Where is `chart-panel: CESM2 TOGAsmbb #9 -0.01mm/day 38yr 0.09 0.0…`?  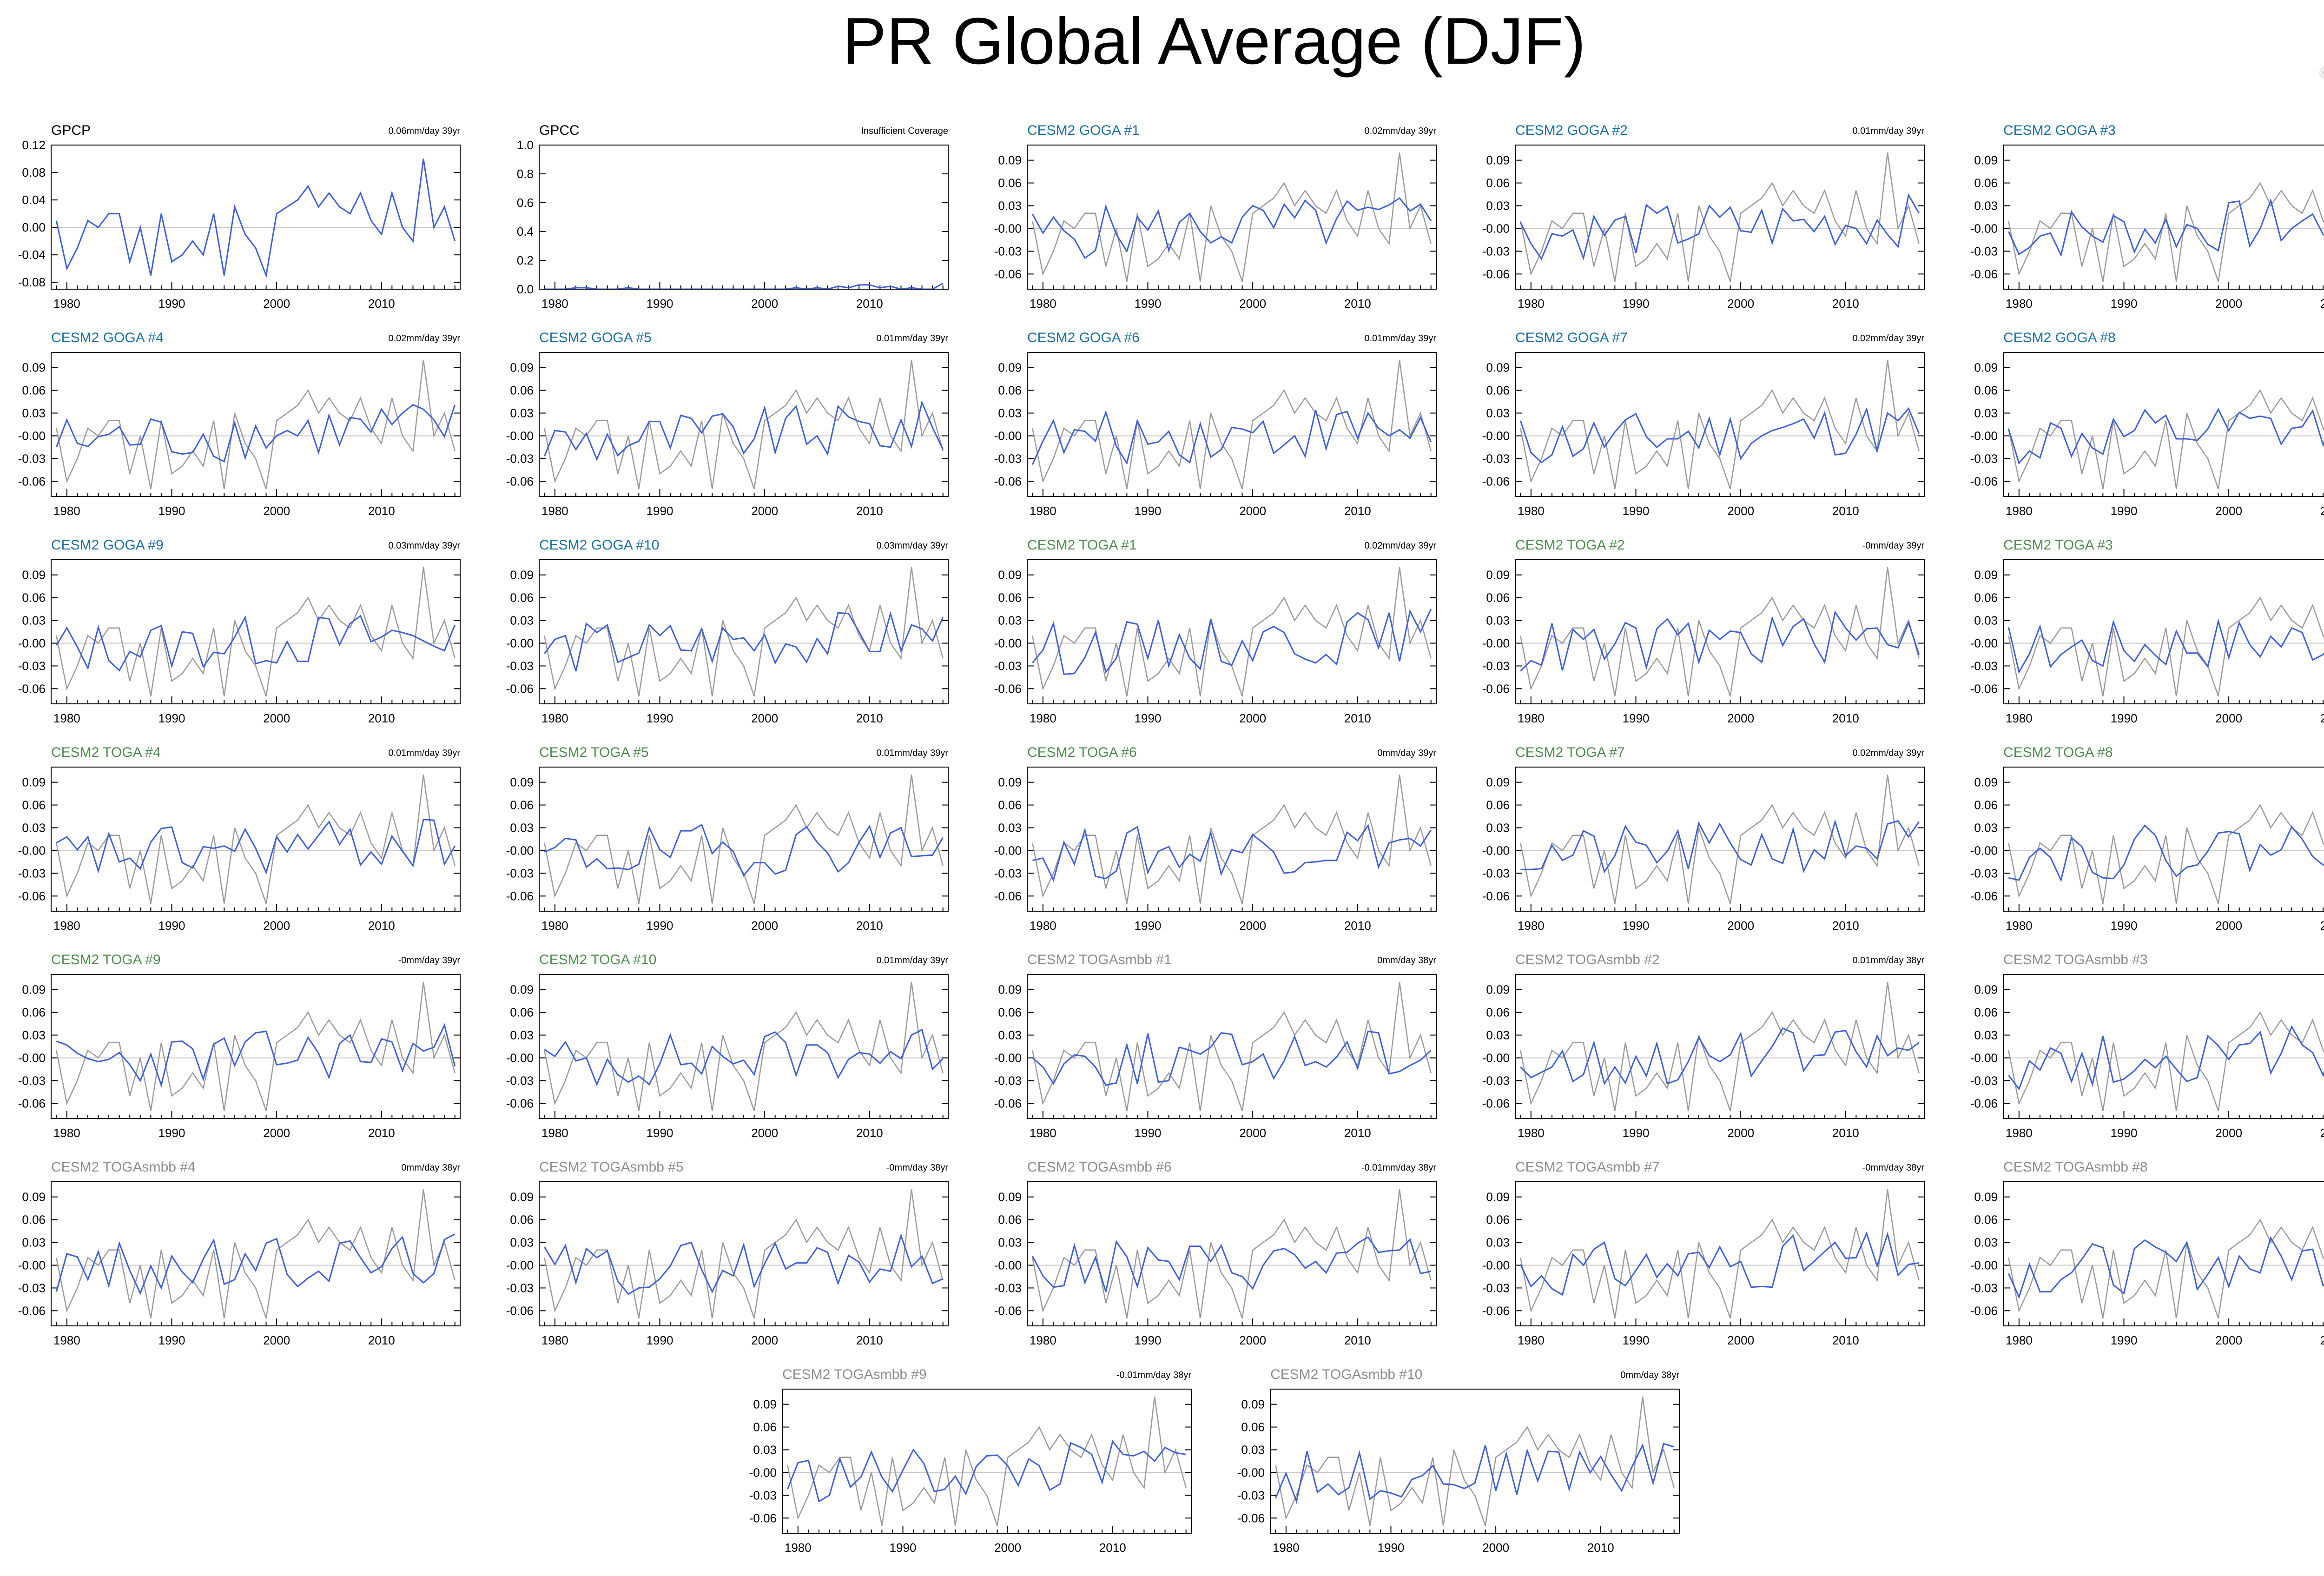 chart-panel: CESM2 TOGAsmbb #9 -0.01mm/day 38yr 0.09 0.0… is located at coordinates (970, 1461).